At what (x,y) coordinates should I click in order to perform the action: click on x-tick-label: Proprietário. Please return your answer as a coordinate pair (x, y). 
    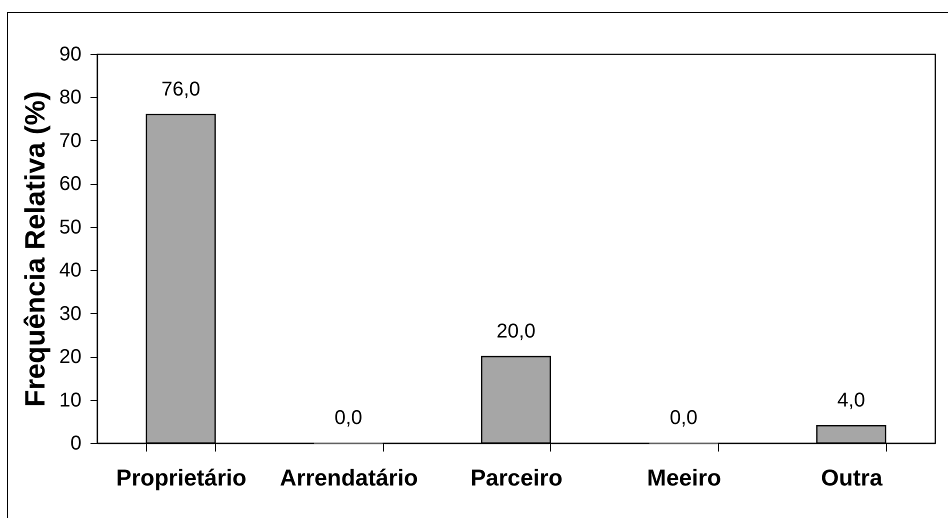
    Looking at the image, I should click on (181, 477).